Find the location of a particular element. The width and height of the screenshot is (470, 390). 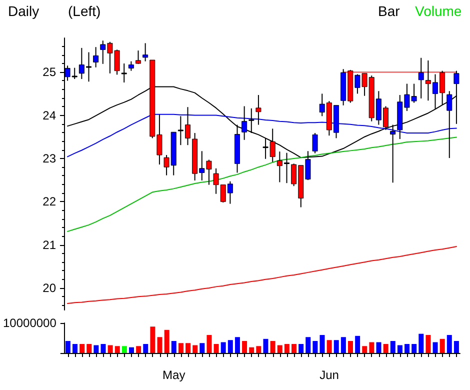

x-tick-label: May is located at coordinates (174, 375).